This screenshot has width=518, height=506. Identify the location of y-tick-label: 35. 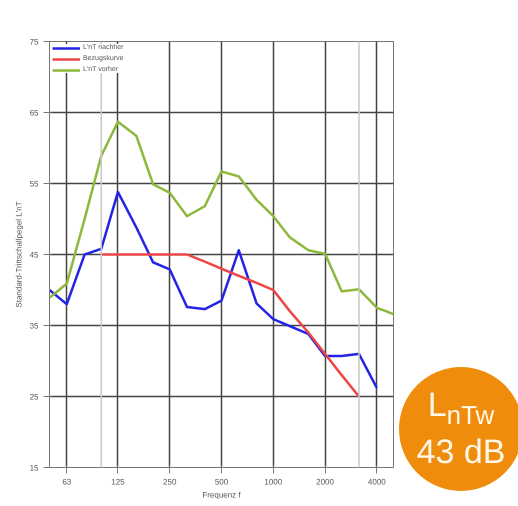
(35, 326).